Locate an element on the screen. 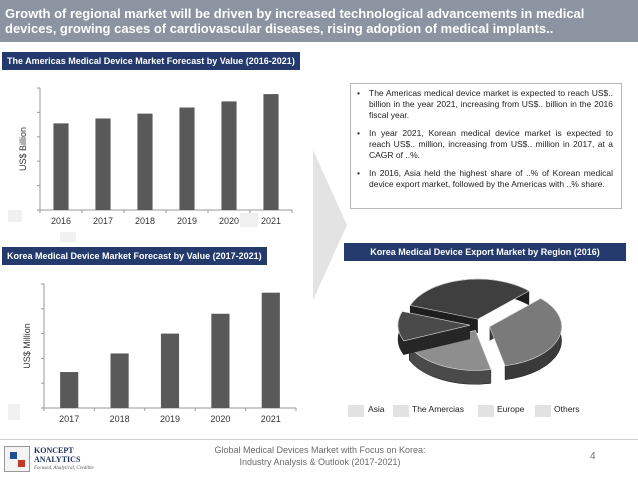 The image size is (638, 479). pie-slice-wall is located at coordinates (437, 340).